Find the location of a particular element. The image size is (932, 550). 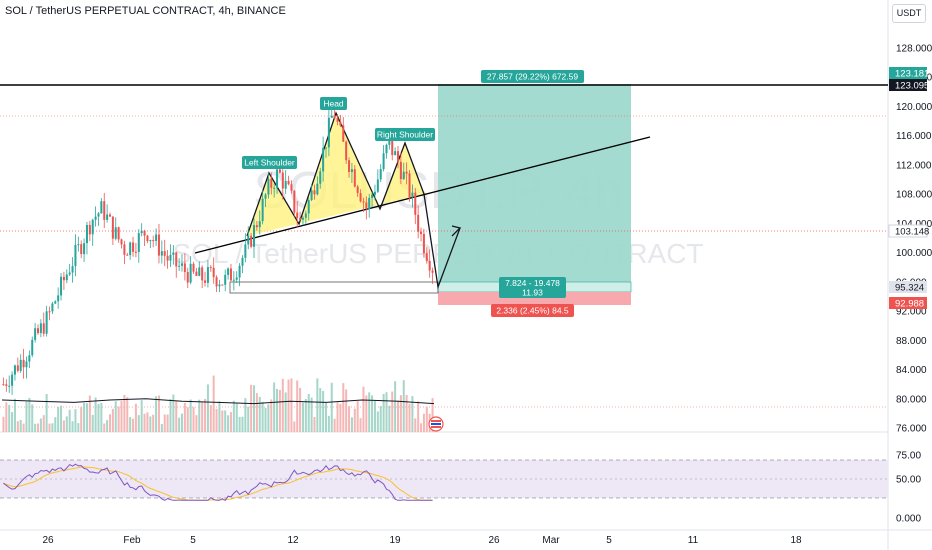

time-tick: 19 is located at coordinates (395, 540).